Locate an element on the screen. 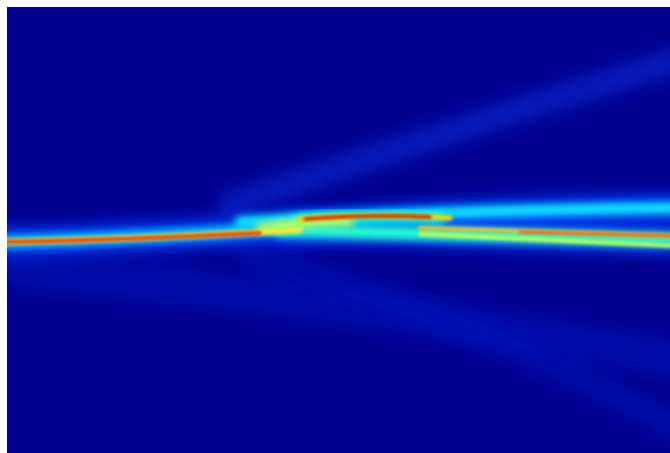 The height and width of the screenshot is (453, 670). lower-branch-cyan is located at coordinates (471, 235).